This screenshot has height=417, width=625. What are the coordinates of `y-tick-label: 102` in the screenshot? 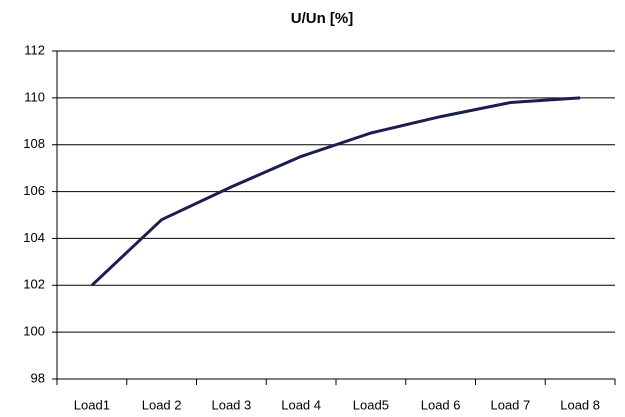 It's located at (34, 284).